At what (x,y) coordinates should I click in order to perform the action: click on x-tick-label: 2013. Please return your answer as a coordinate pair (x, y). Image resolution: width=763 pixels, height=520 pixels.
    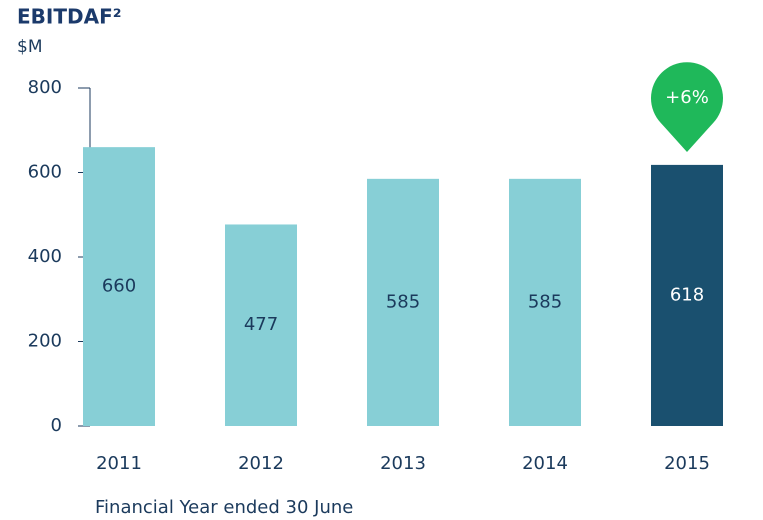
    Looking at the image, I should click on (403, 463).